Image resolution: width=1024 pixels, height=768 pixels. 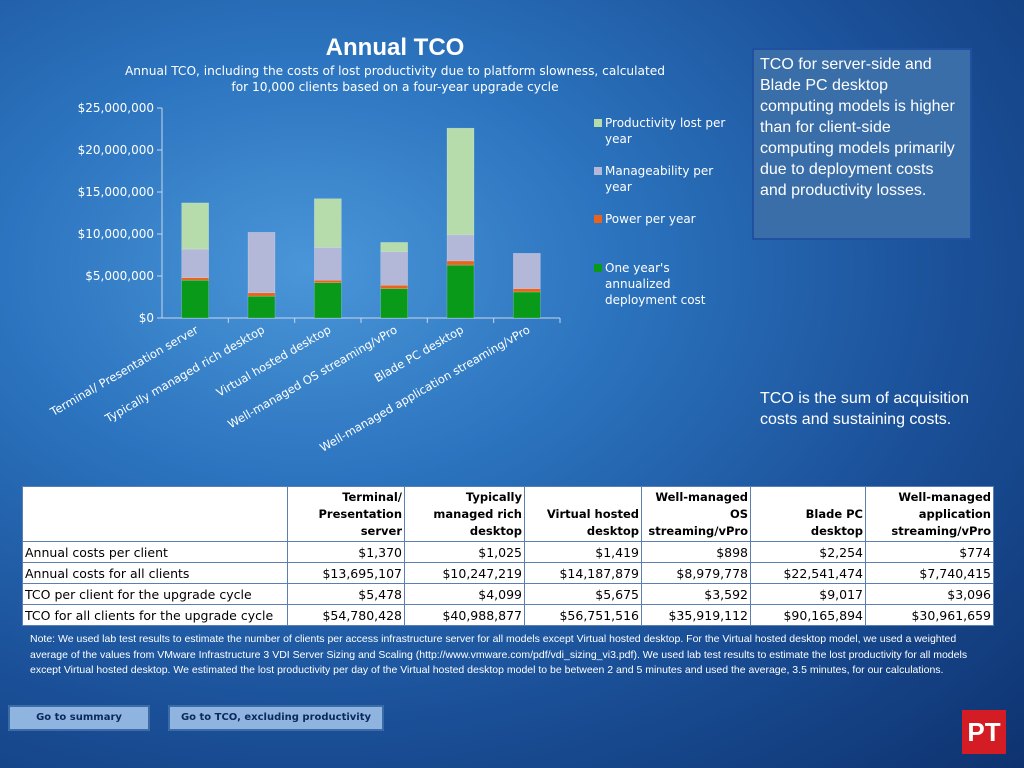 I want to click on table-cell: $1,370, so click(x=346, y=552).